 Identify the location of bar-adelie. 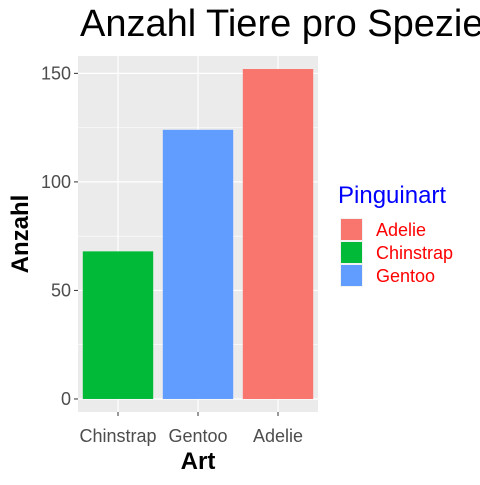
(278, 234).